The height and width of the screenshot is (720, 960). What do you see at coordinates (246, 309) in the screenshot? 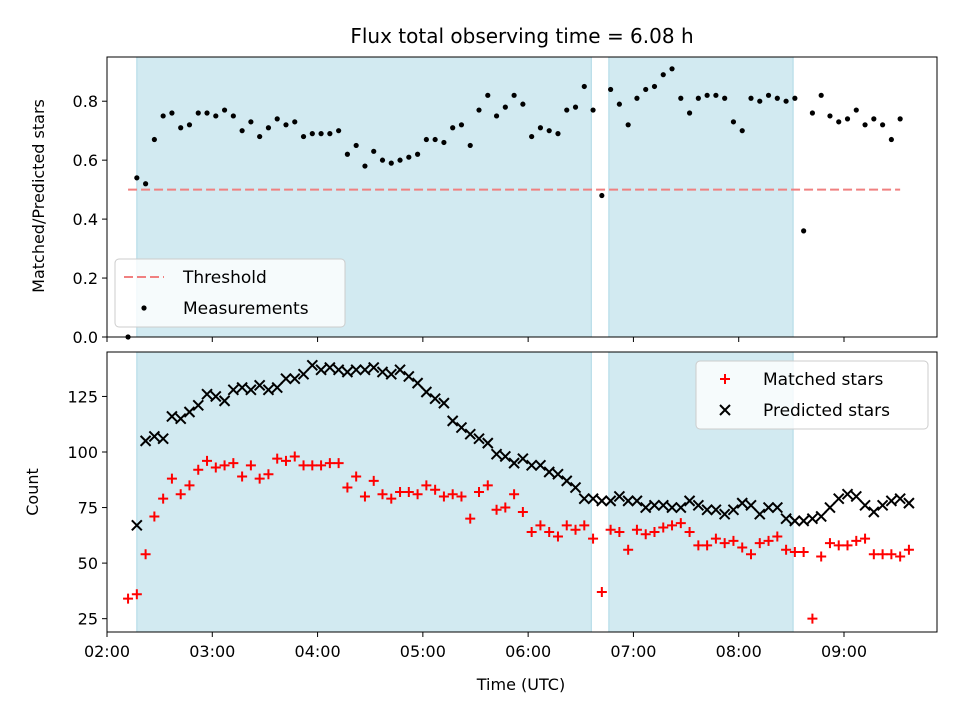
I see `legend-measurement-label: Measurements` at bounding box center [246, 309].